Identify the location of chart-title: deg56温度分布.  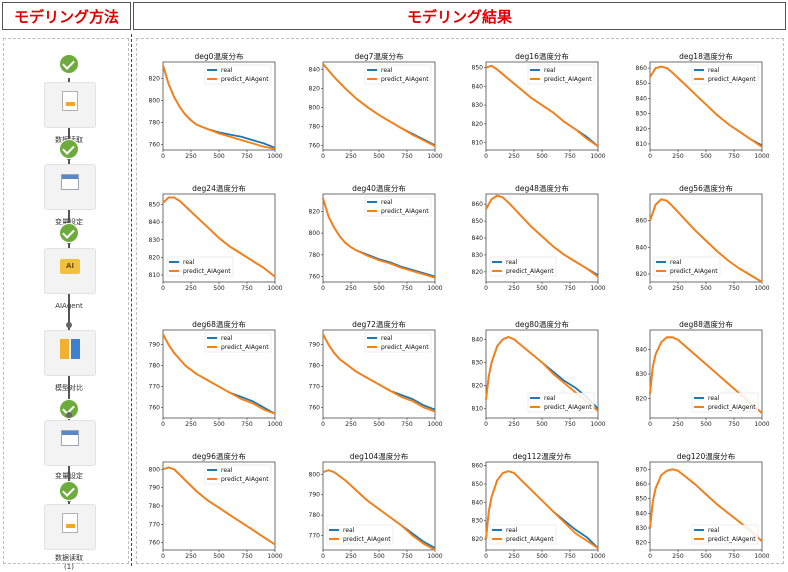
(706, 188).